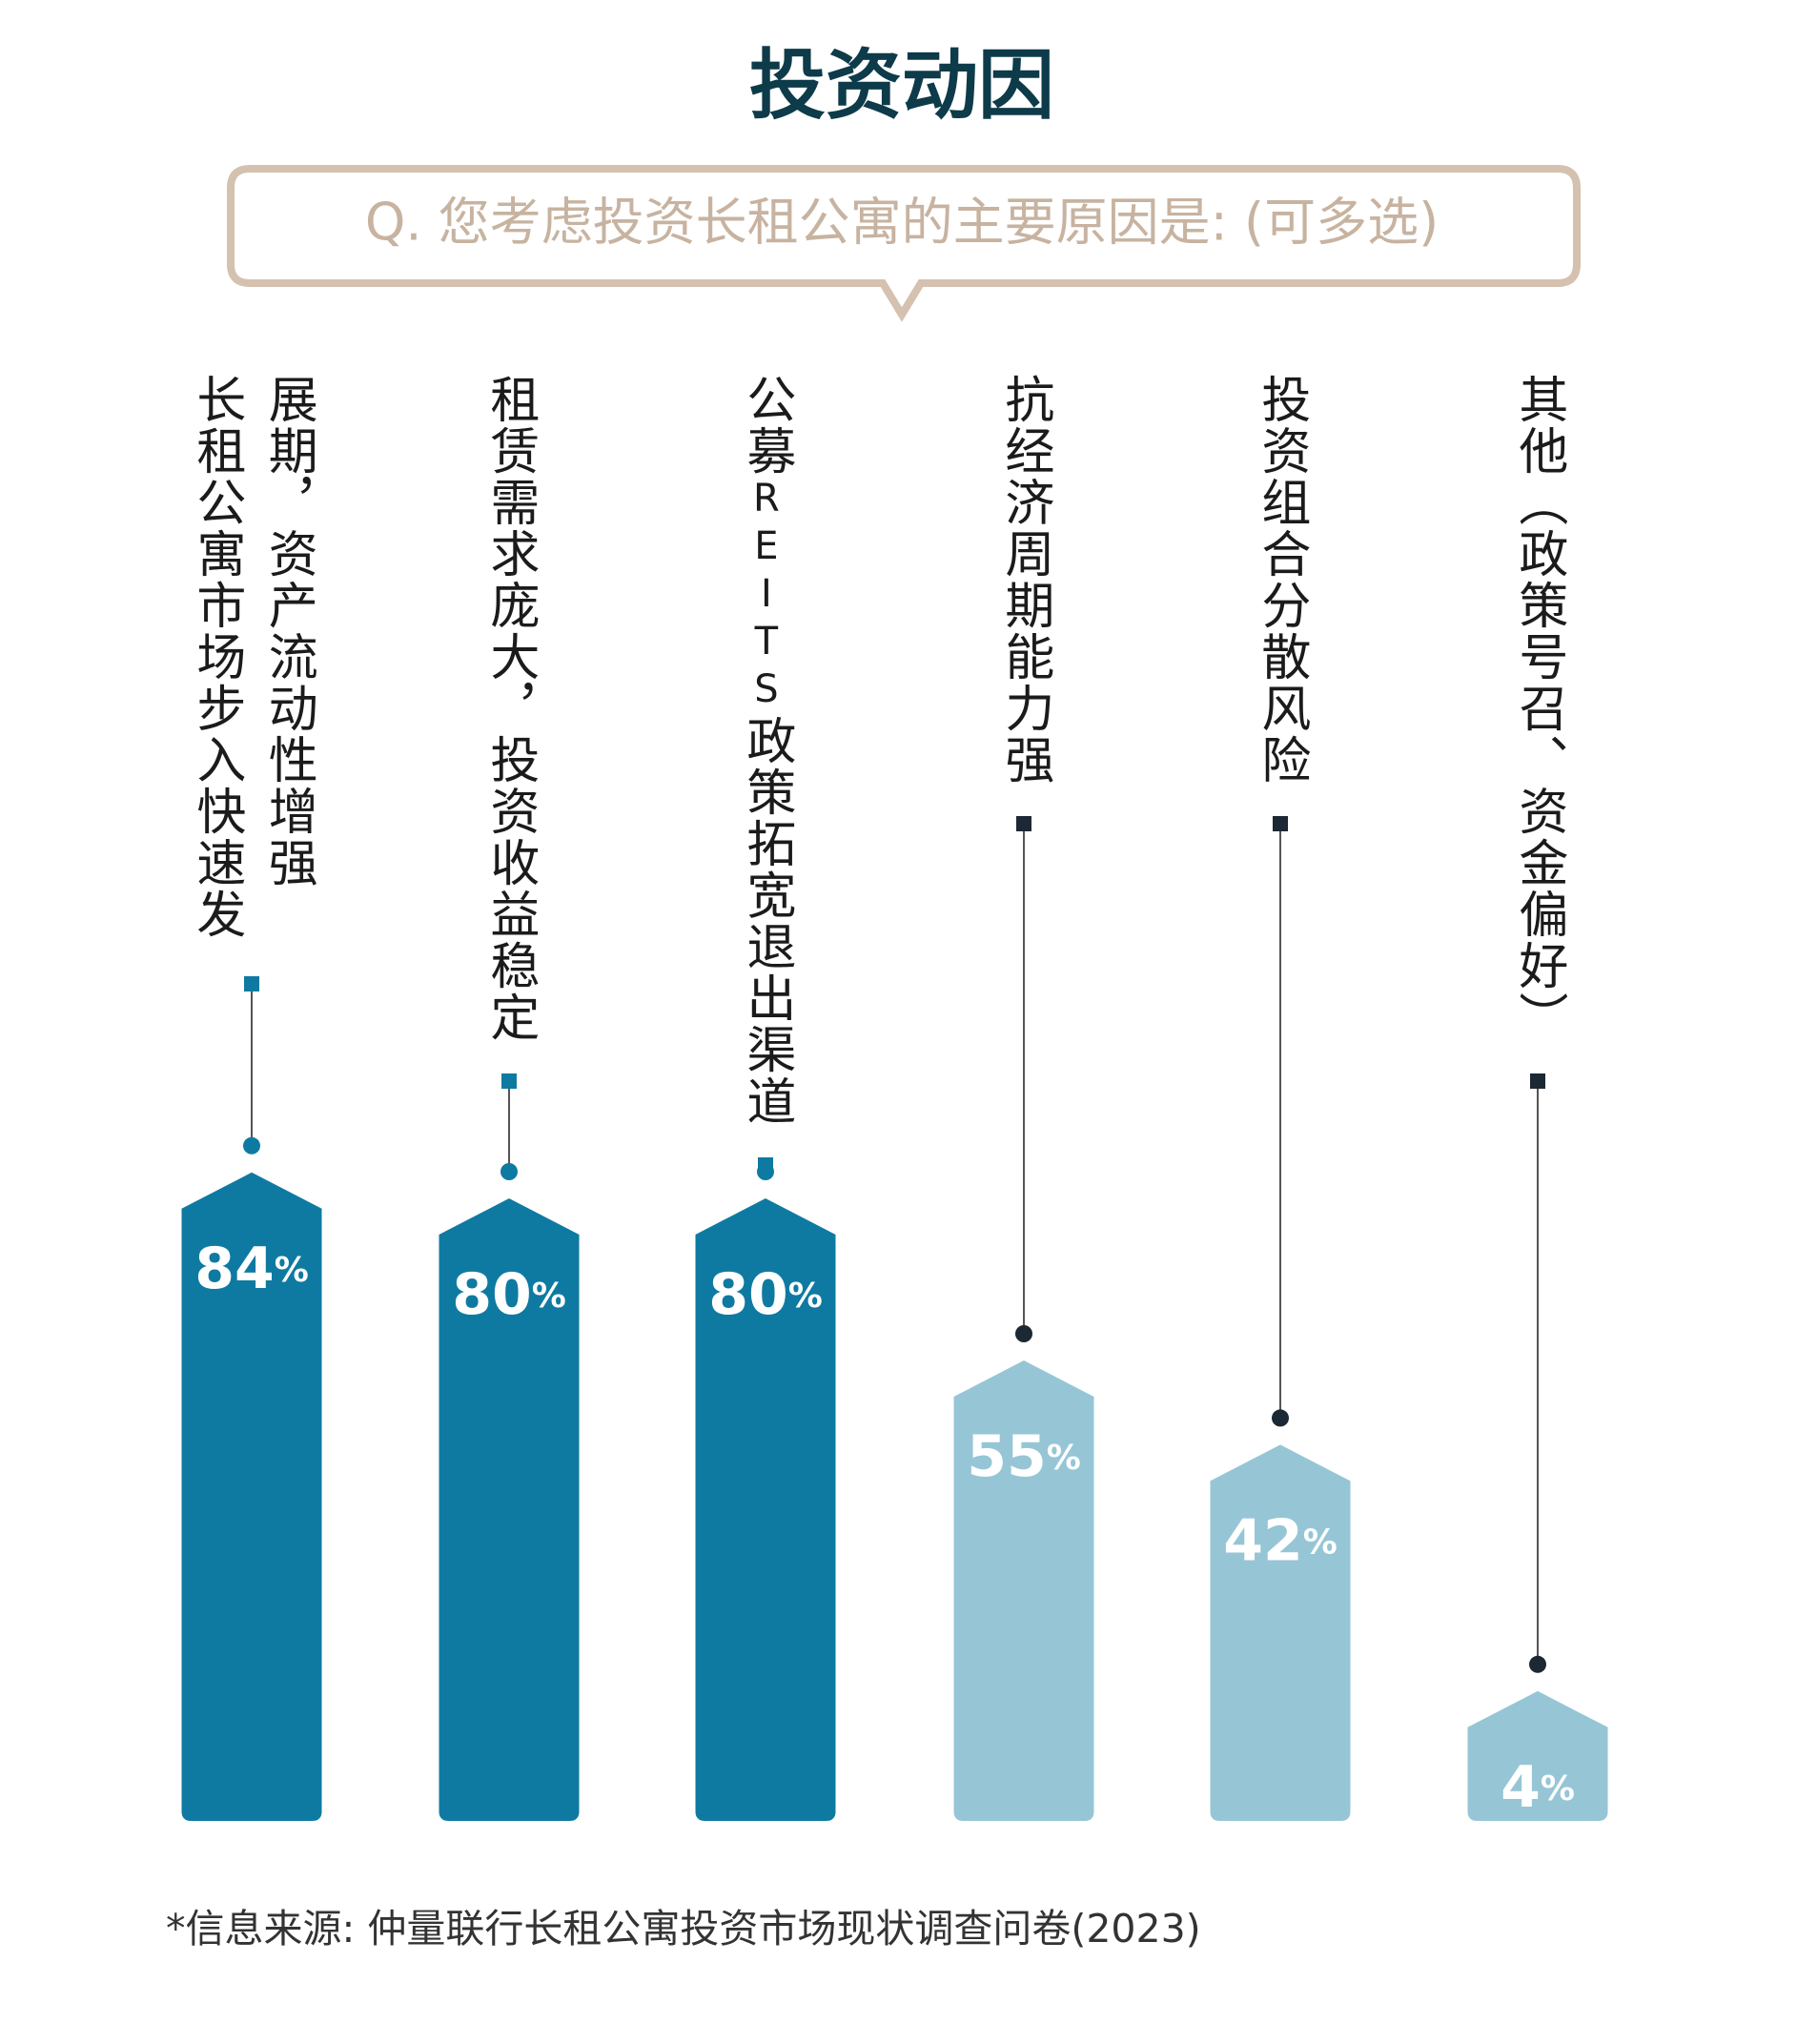 The image size is (1797, 2044). What do you see at coordinates (1024, 580) in the screenshot?
I see `category-label: 抗经济周期能力强` at bounding box center [1024, 580].